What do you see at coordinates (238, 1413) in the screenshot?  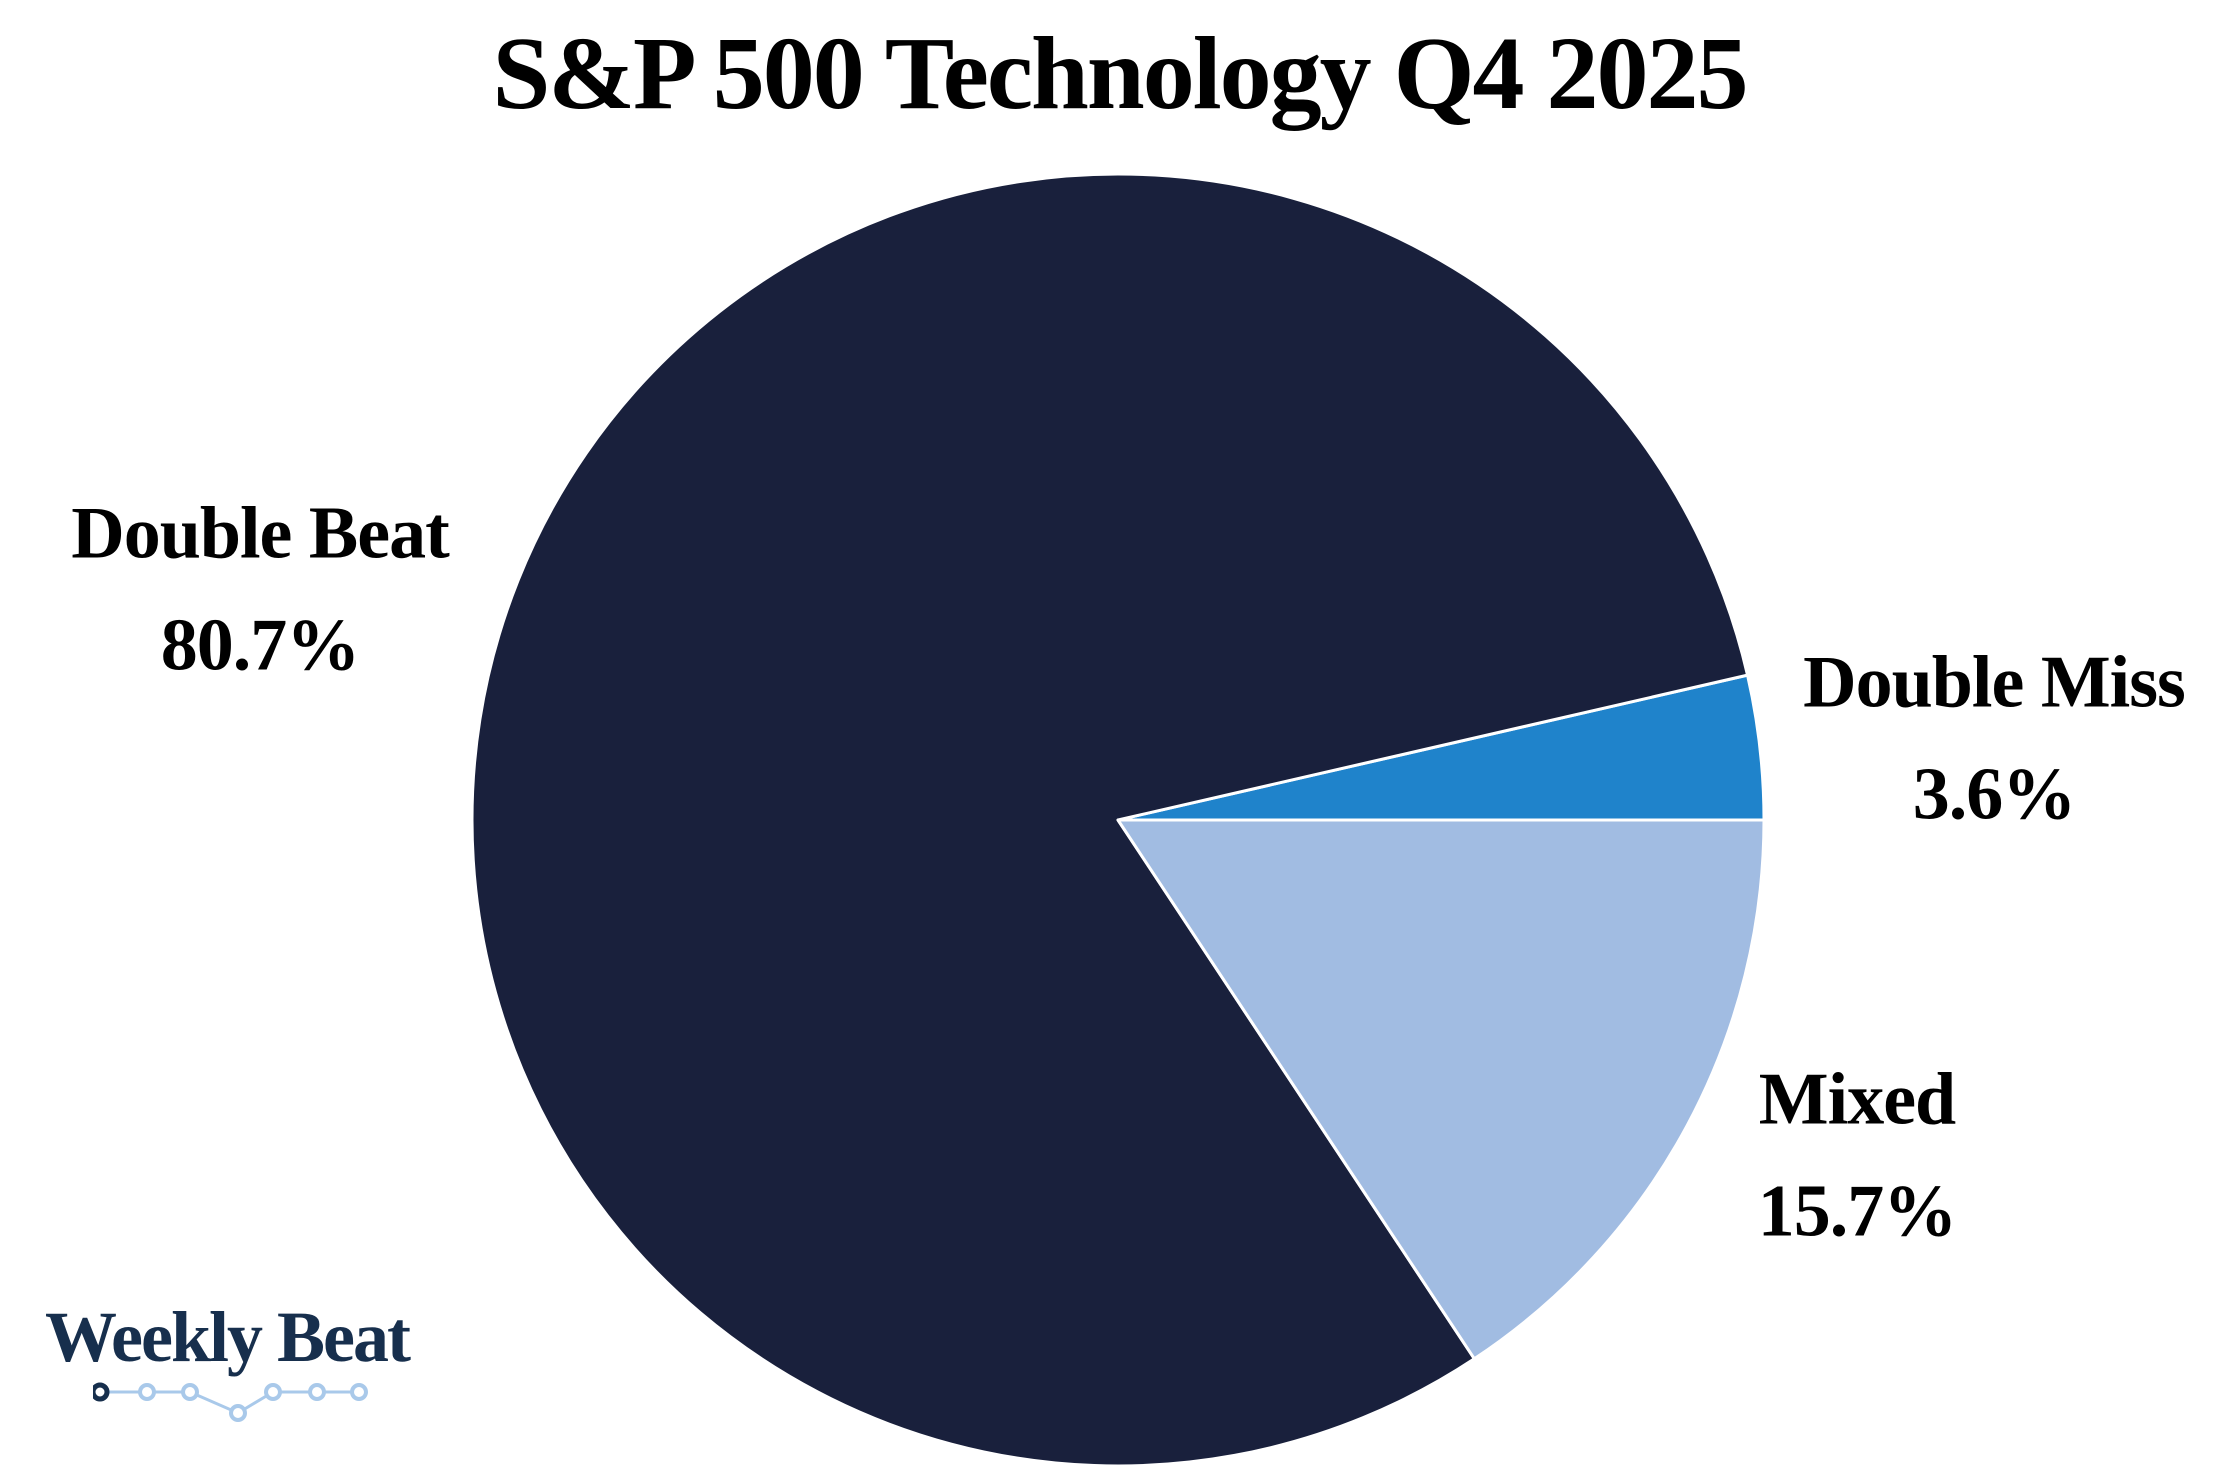 I see `sparkline-node-dip` at bounding box center [238, 1413].